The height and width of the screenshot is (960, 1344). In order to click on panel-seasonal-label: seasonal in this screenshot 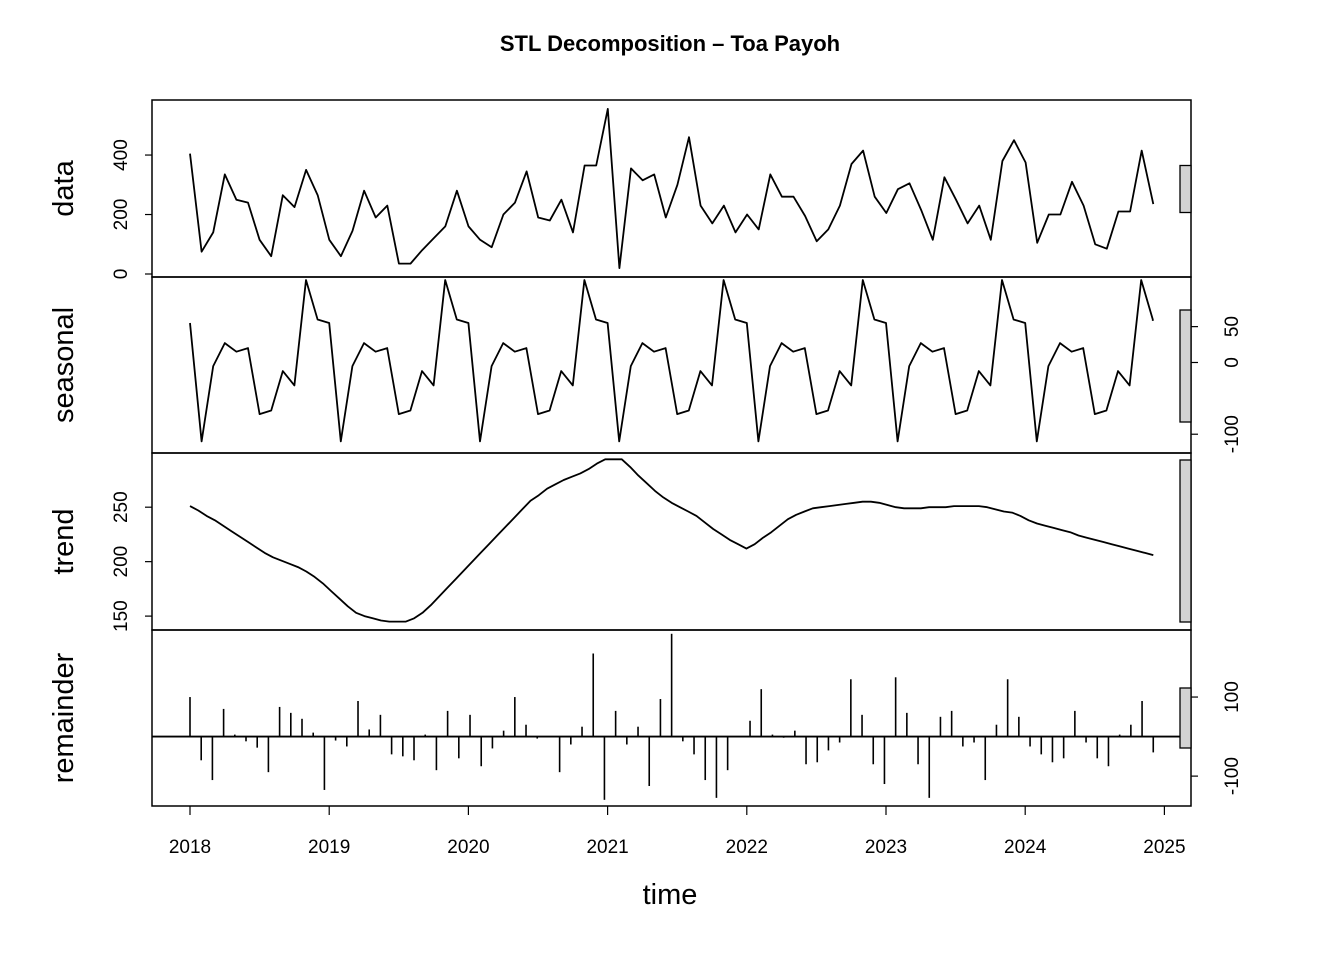, I will do `click(64, 365)`.